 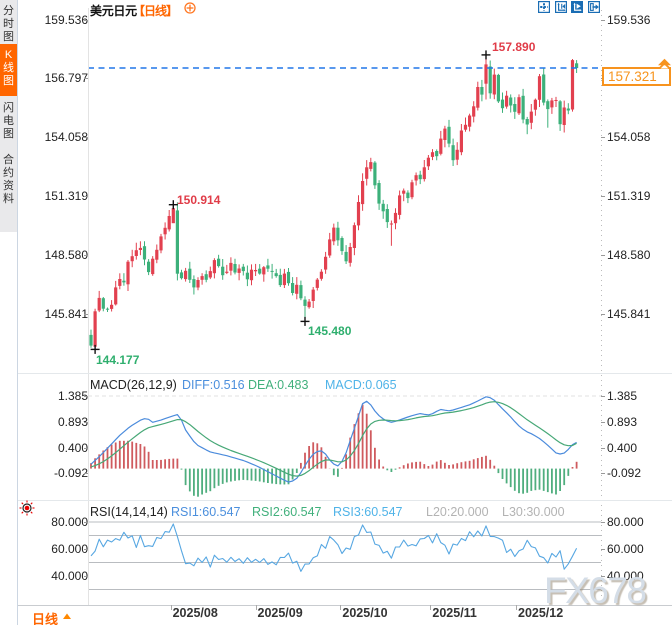 I want to click on svg-text: 157.890, so click(x=514, y=47).